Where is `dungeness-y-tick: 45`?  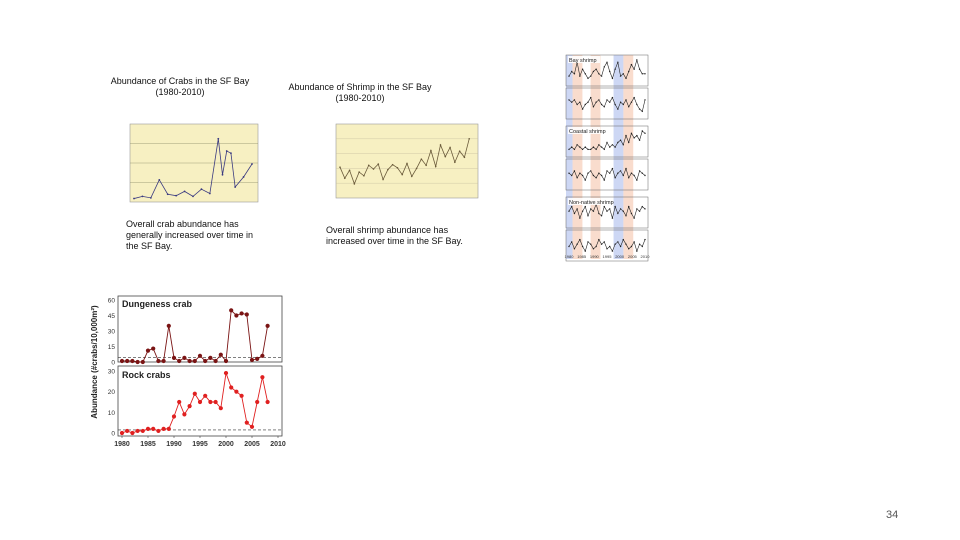 dungeness-y-tick: 45 is located at coordinates (112, 316).